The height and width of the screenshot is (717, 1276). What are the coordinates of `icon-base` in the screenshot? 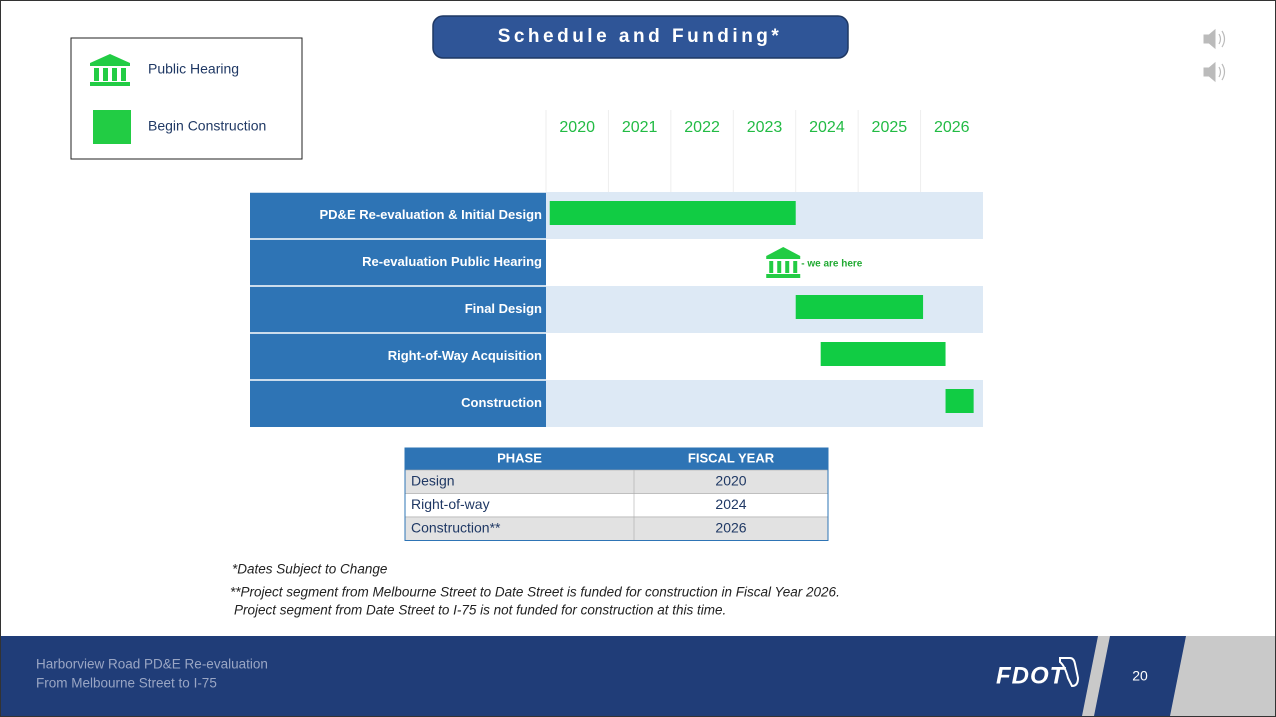 It's located at (783, 276).